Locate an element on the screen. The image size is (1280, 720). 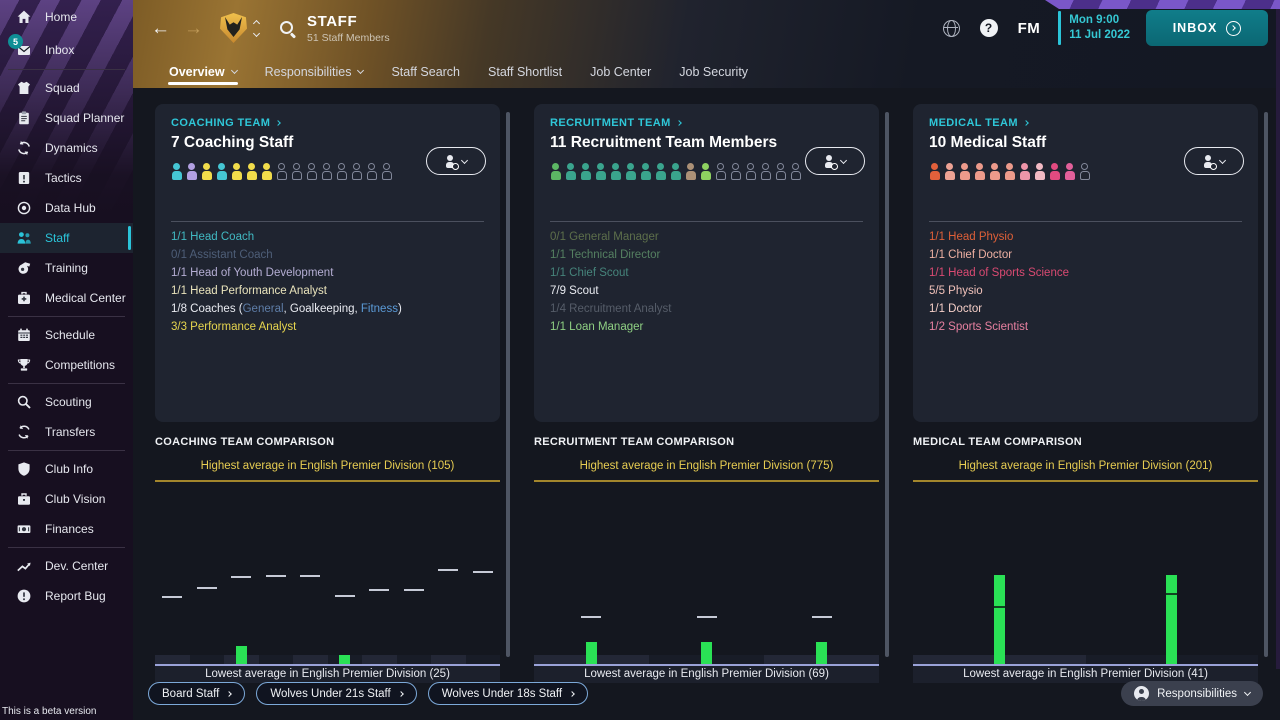
sidebar-item-scouting: Scouting is located at coordinates (66, 402).